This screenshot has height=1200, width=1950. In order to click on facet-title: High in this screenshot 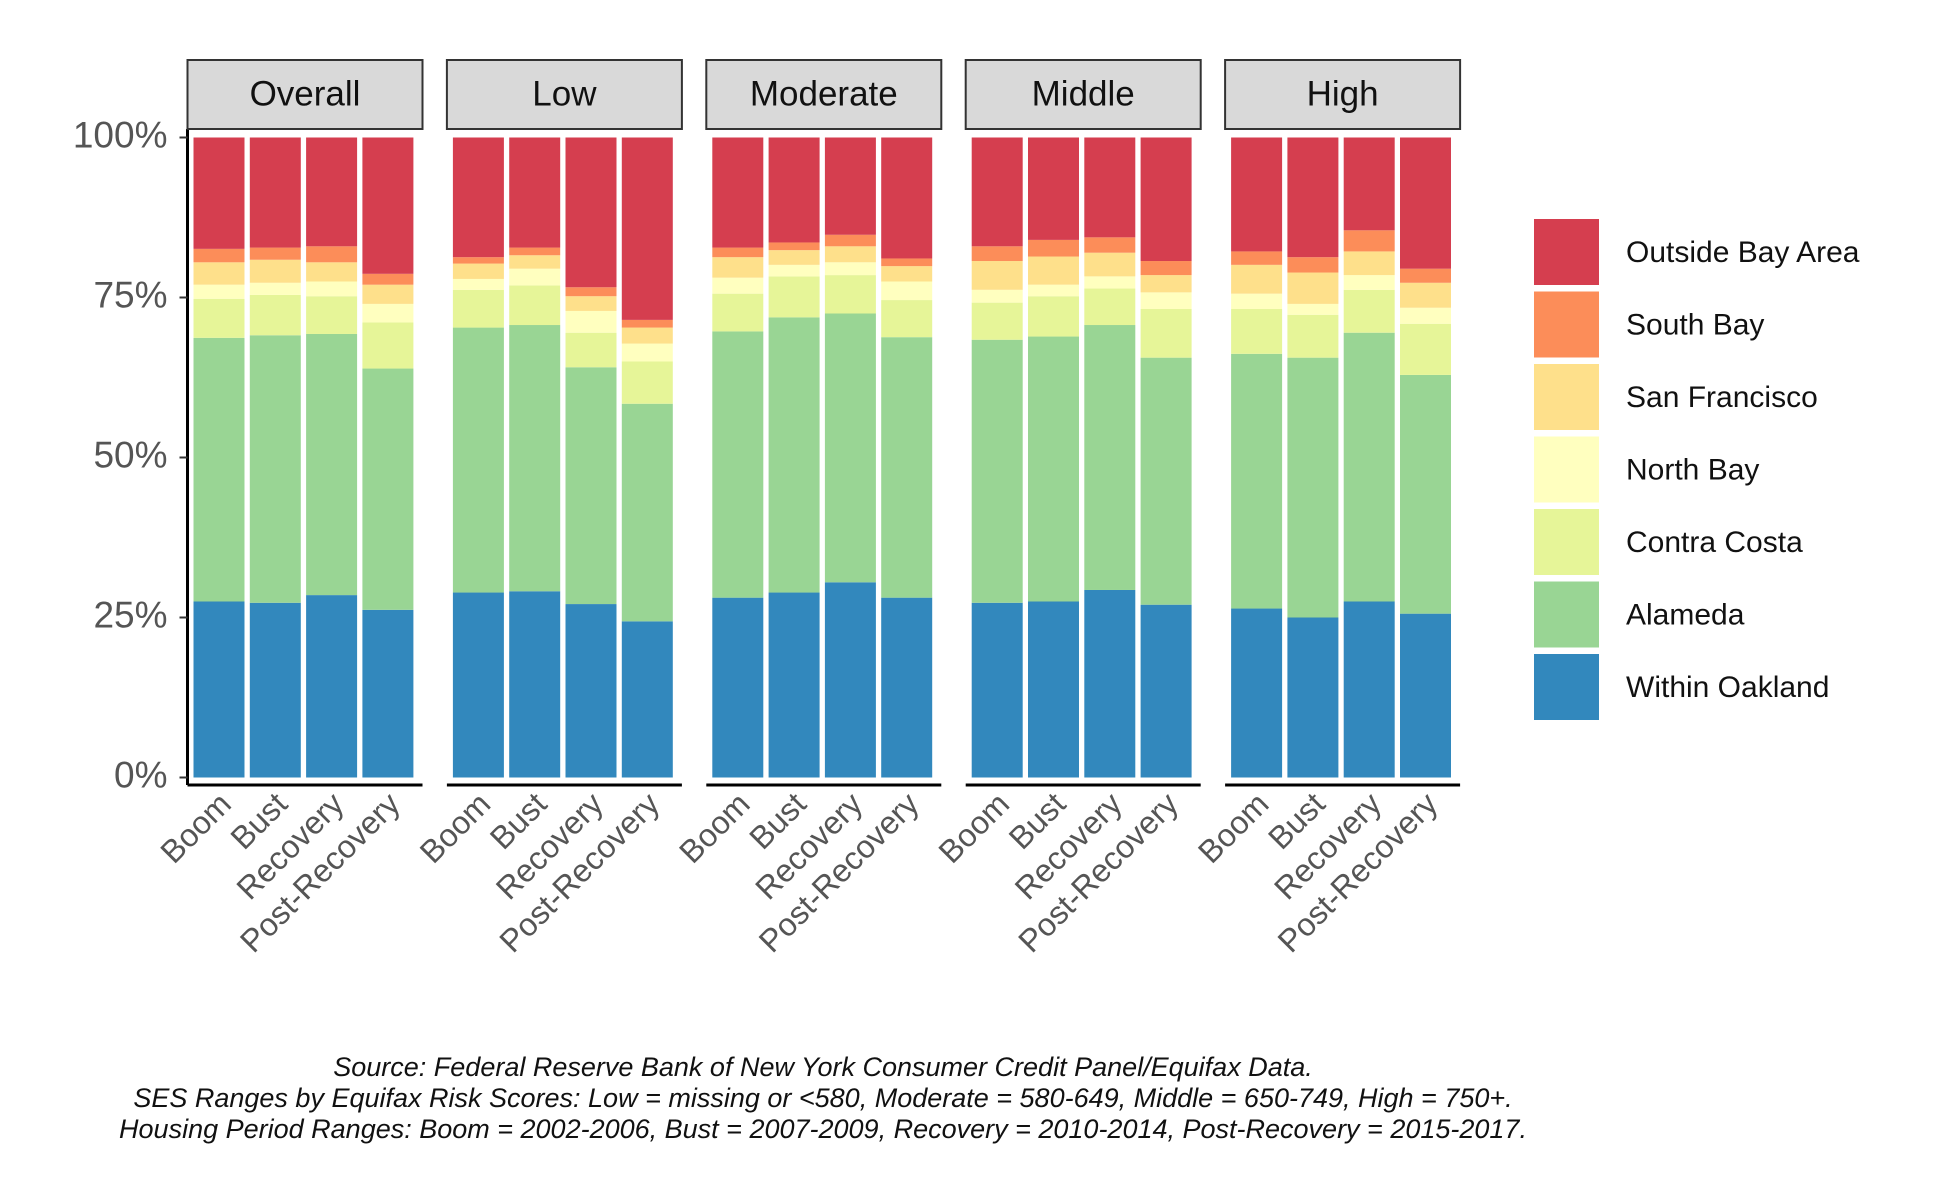, I will do `click(1343, 93)`.